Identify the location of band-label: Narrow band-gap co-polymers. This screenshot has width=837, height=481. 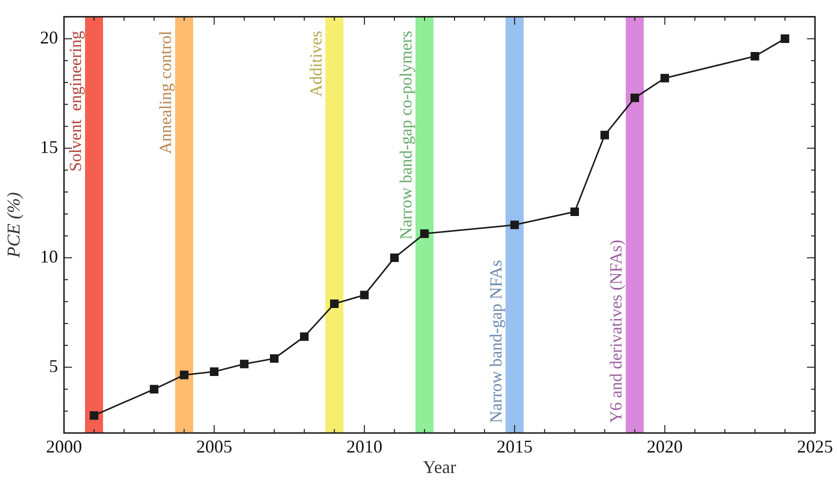
(406, 135).